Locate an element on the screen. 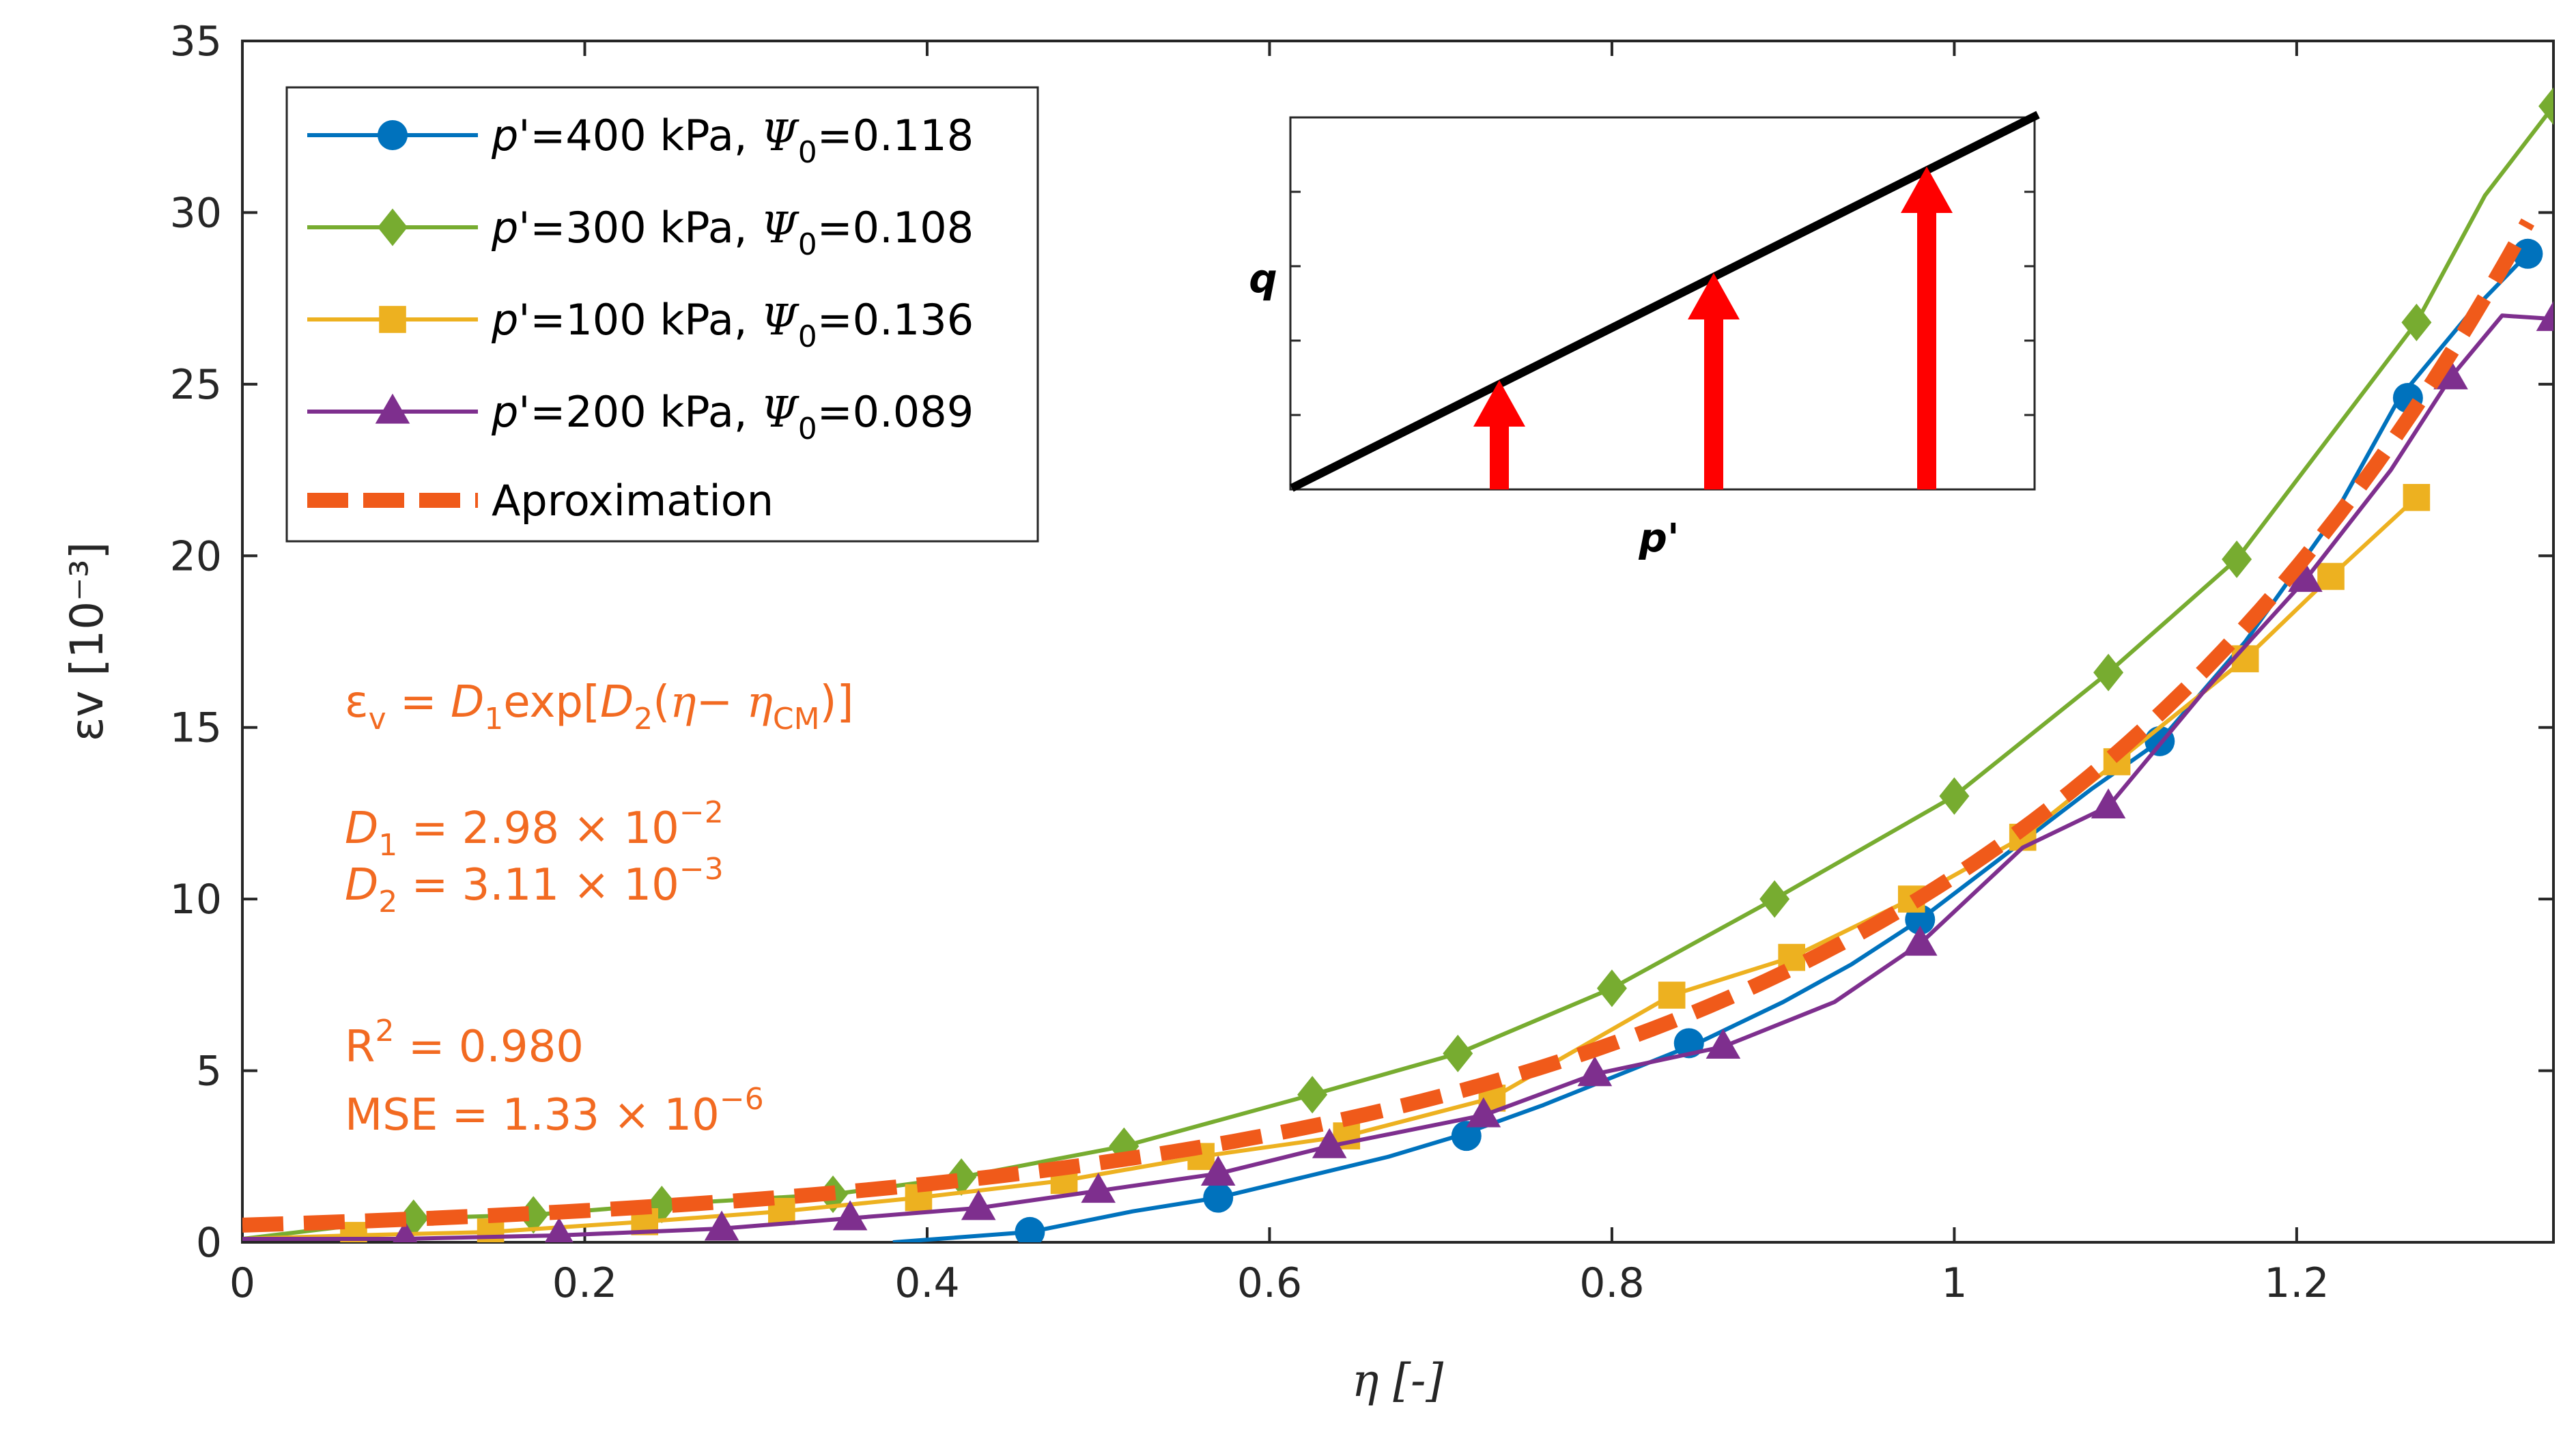 The image size is (2576, 1430). legend-entry: p'=300 kPa, Ψ0=0.108 is located at coordinates (640, 232).